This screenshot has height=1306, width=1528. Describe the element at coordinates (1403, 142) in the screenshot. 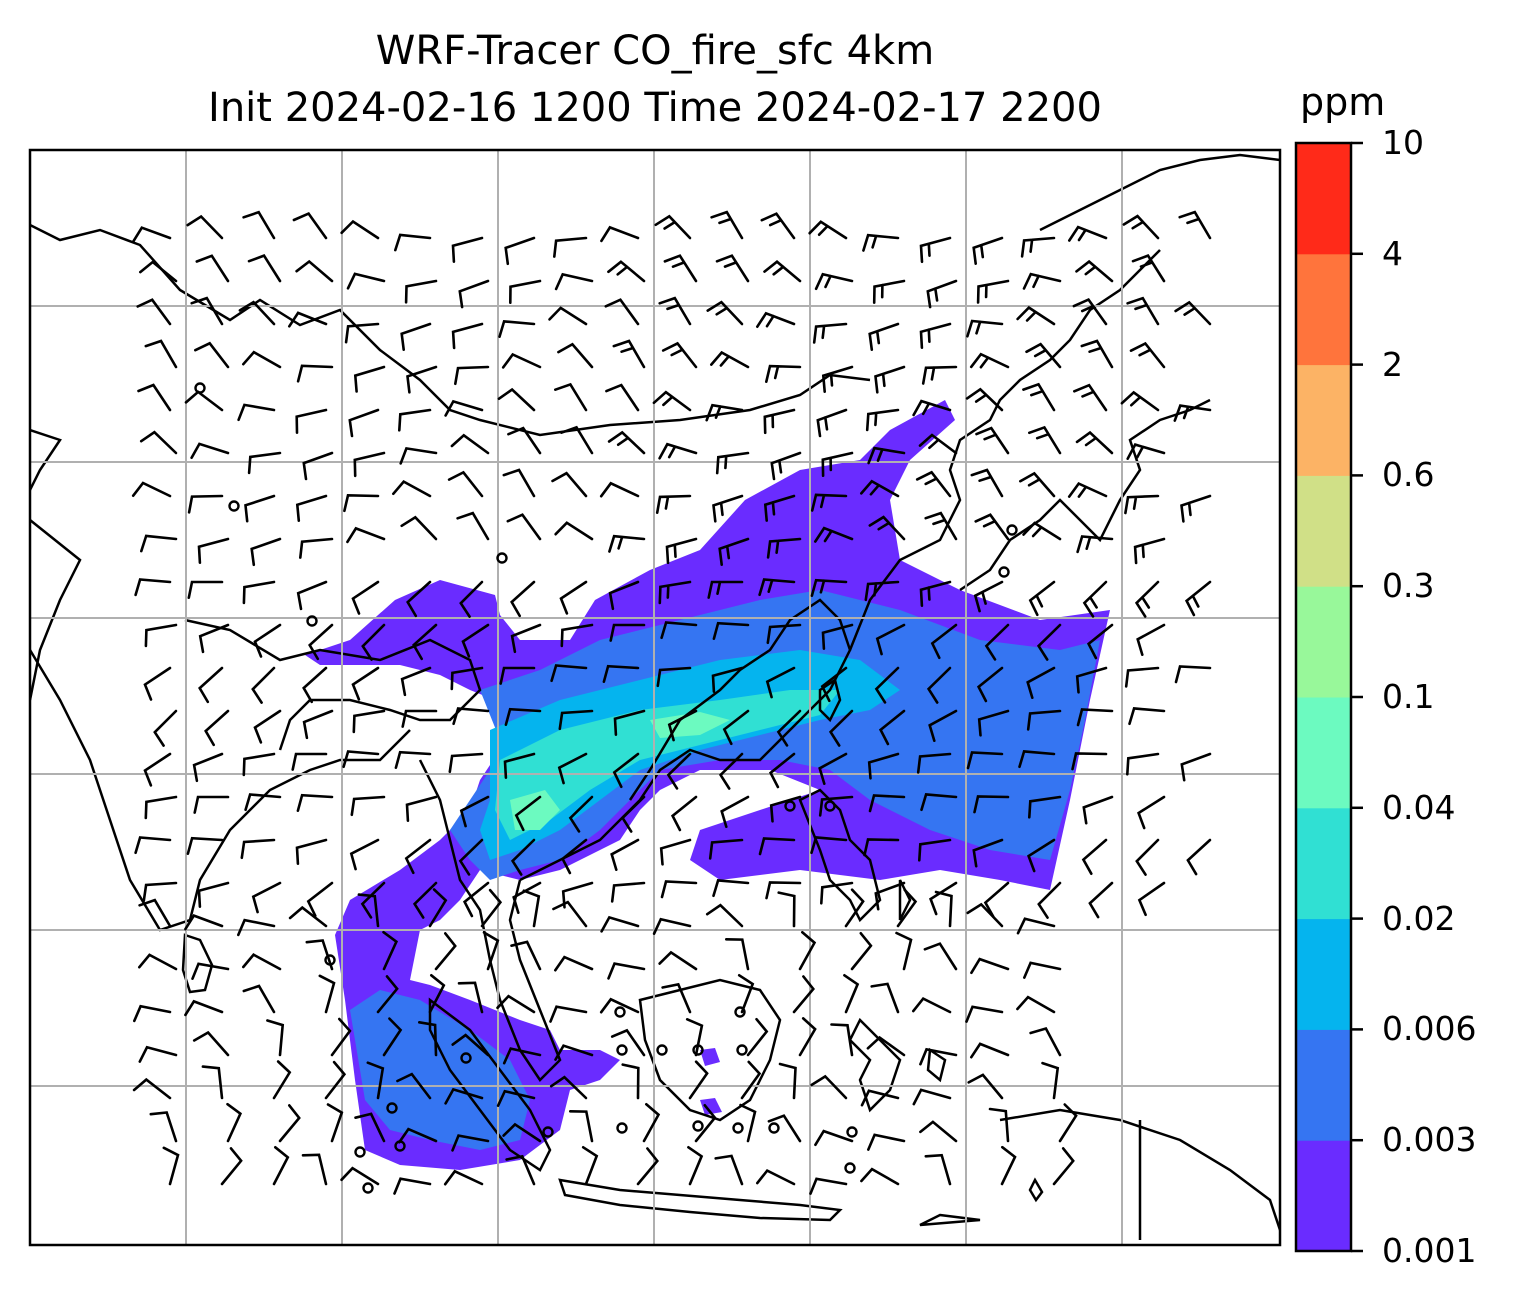

I see `colorbar-tick-label: 10` at that location.